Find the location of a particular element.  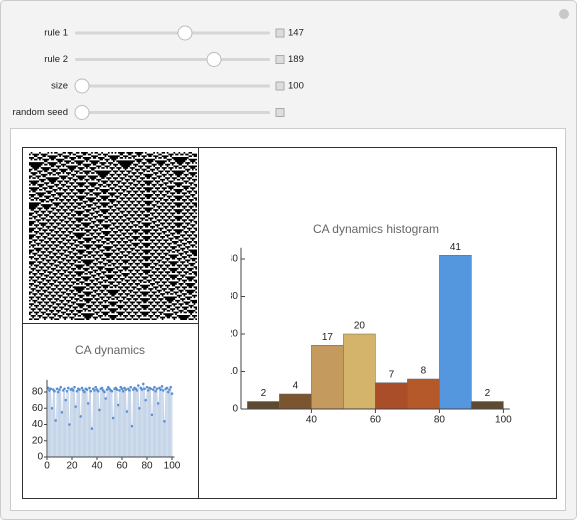

area-fill is located at coordinates (110, 420).